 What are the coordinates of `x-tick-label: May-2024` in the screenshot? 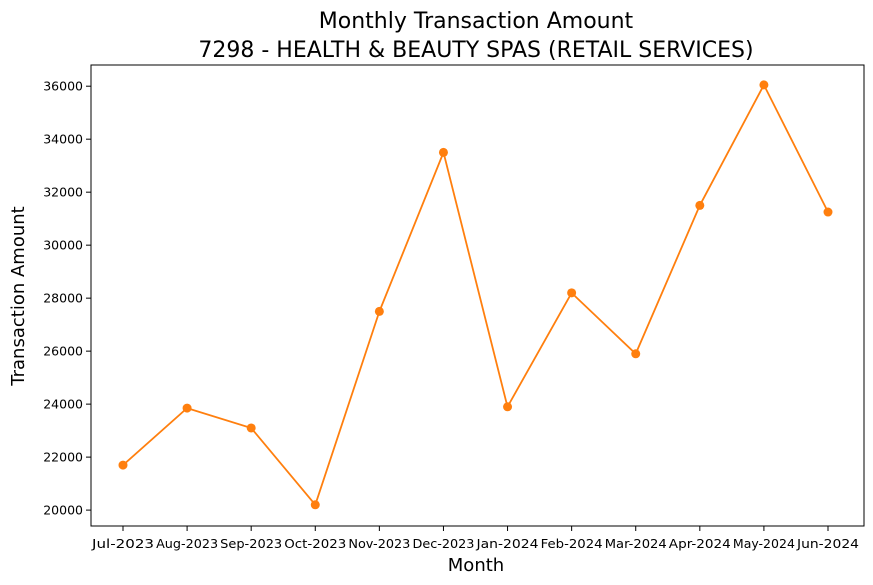 It's located at (764, 543).